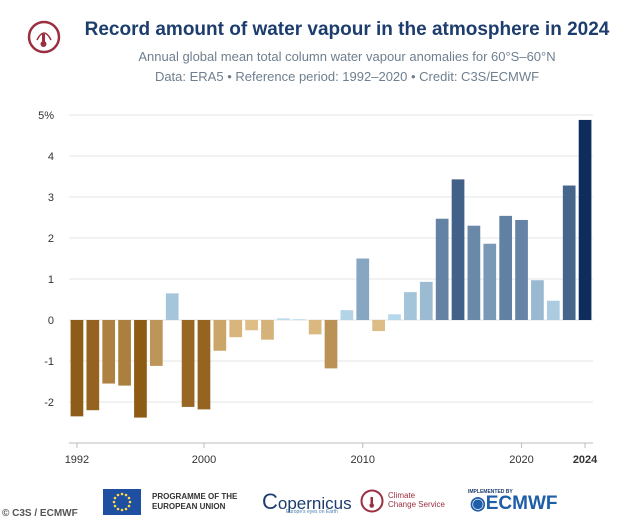  Describe the element at coordinates (490, 492) in the screenshot. I see `ecmwf-implemented-label: IMPLEMENTED BY` at that location.